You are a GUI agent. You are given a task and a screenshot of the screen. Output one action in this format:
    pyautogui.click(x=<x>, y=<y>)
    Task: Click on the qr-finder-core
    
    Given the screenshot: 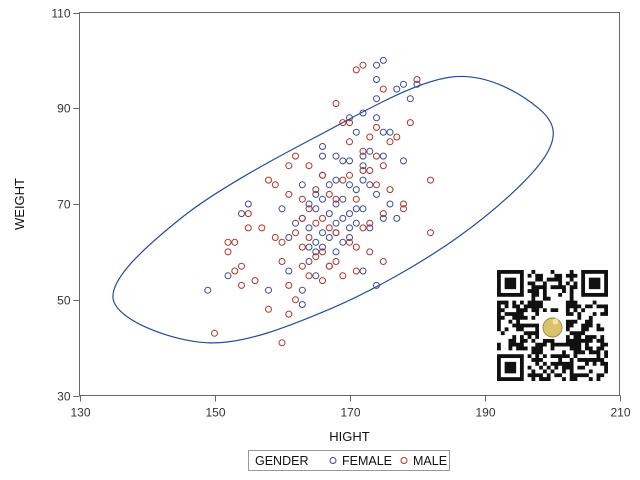 What is the action you would take?
    pyautogui.click(x=510, y=367)
    